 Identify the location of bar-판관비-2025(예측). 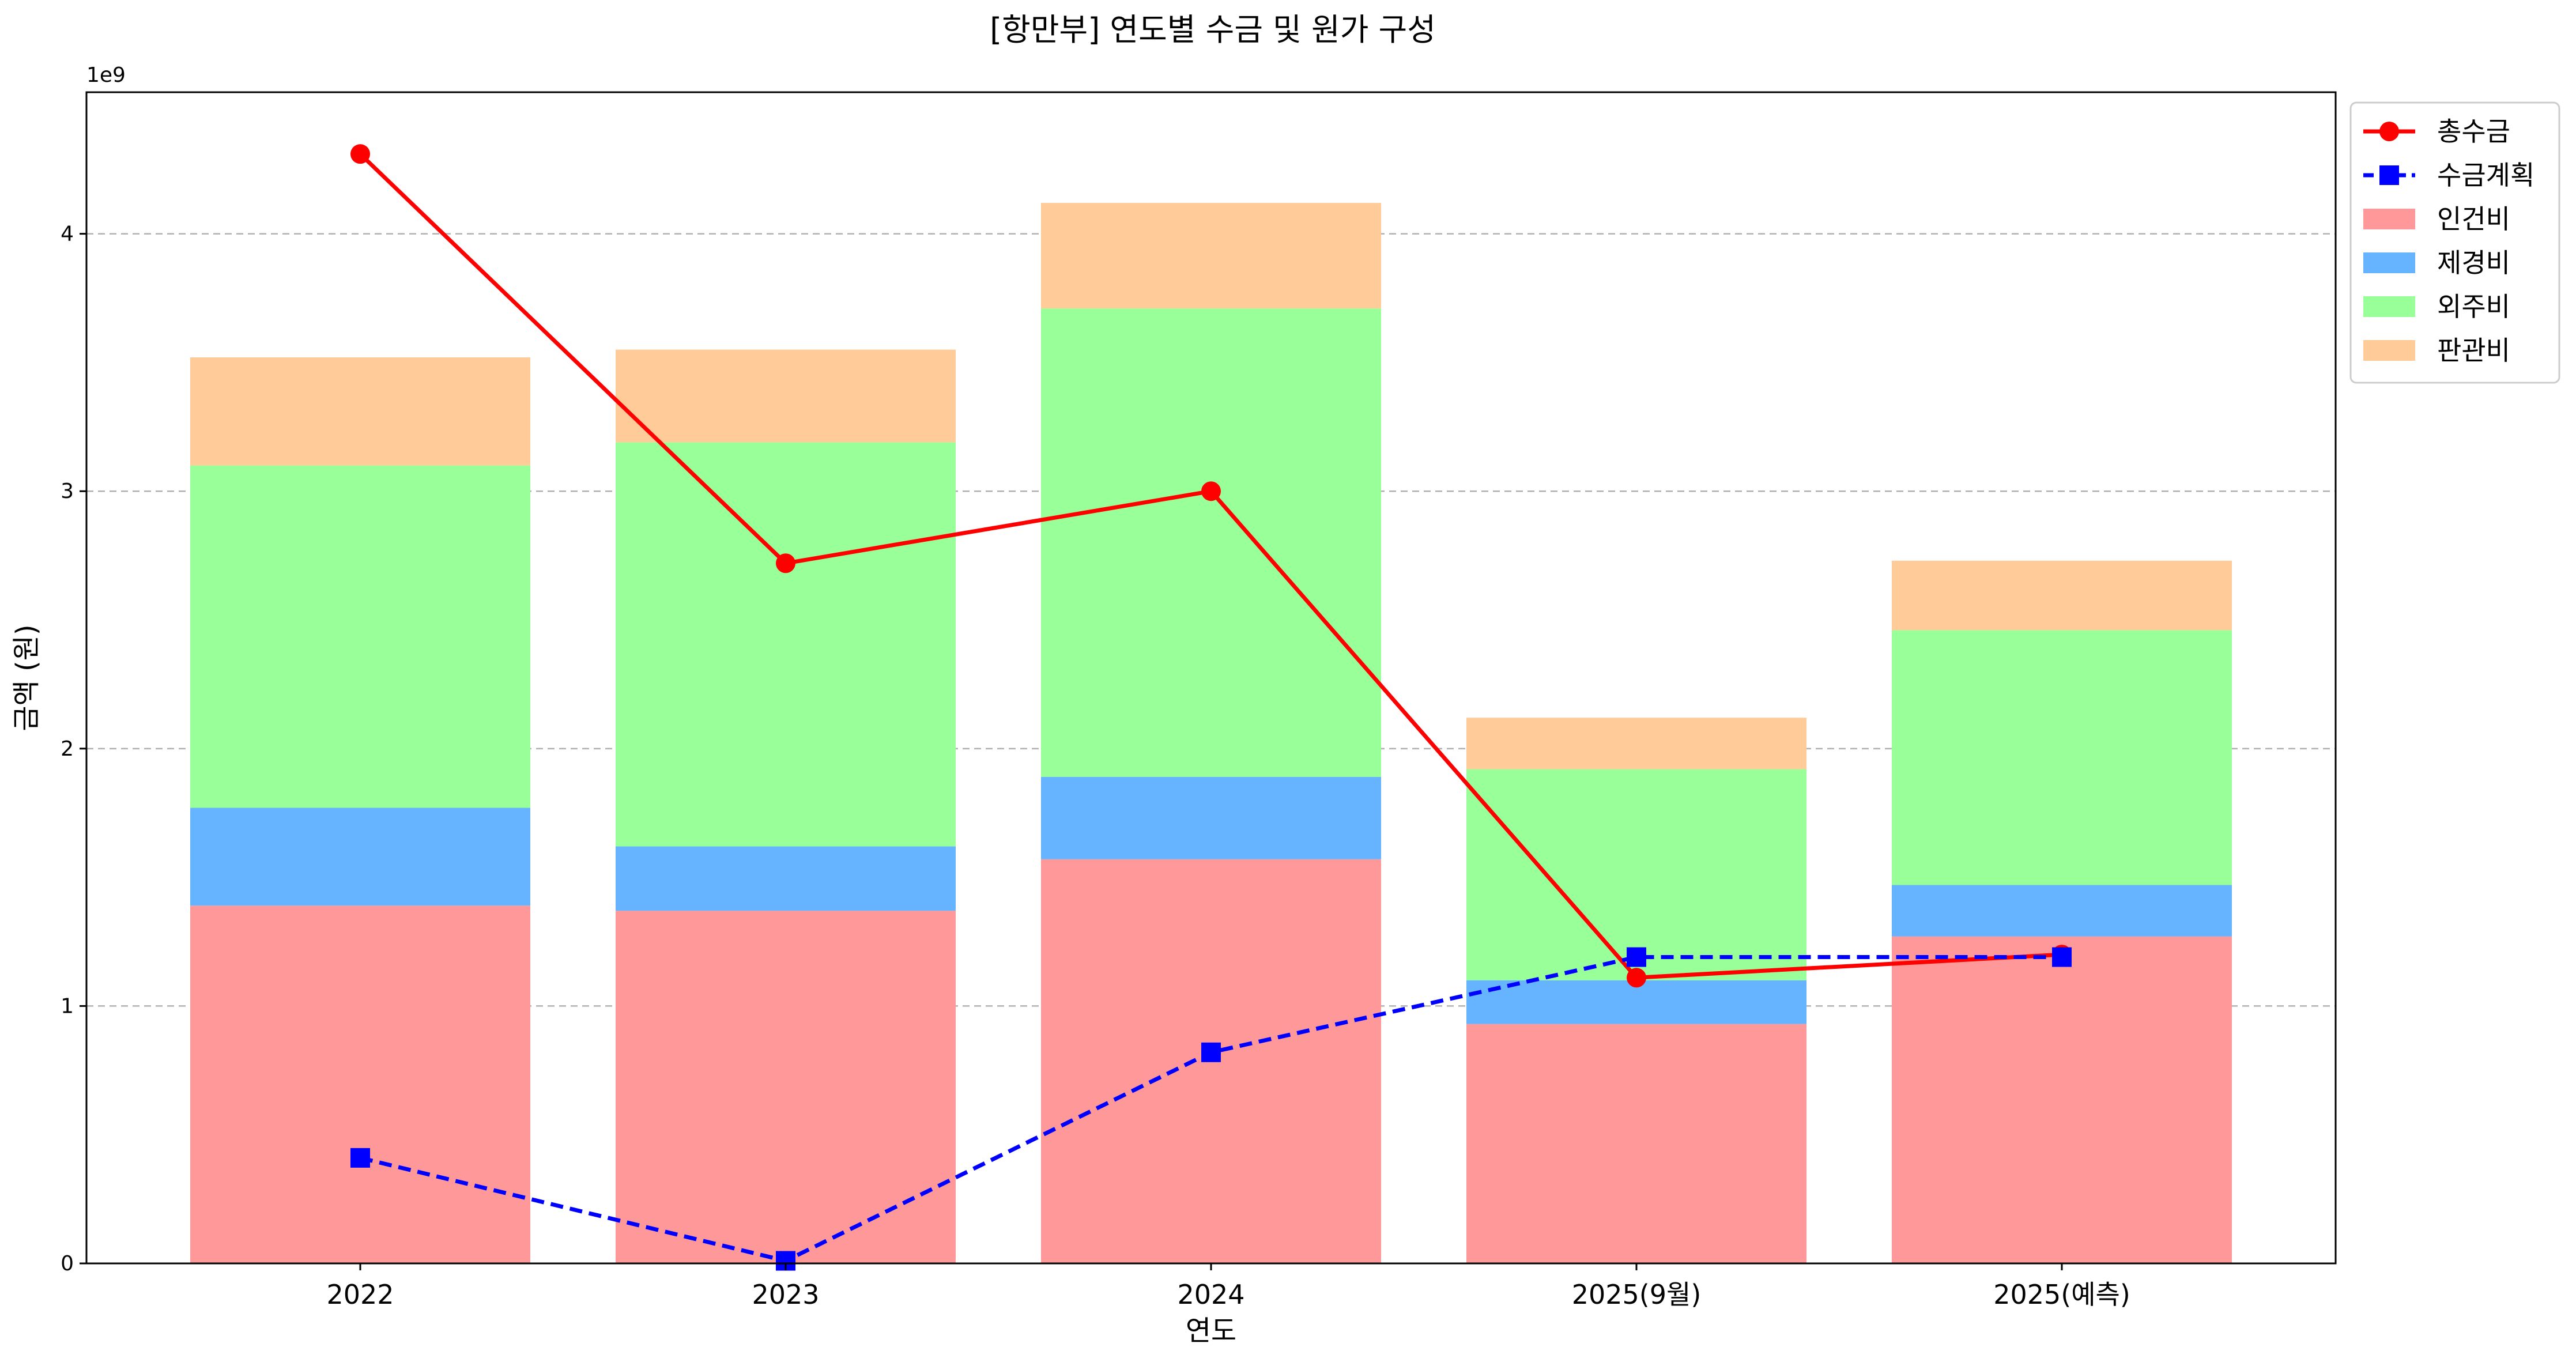
(2062, 595).